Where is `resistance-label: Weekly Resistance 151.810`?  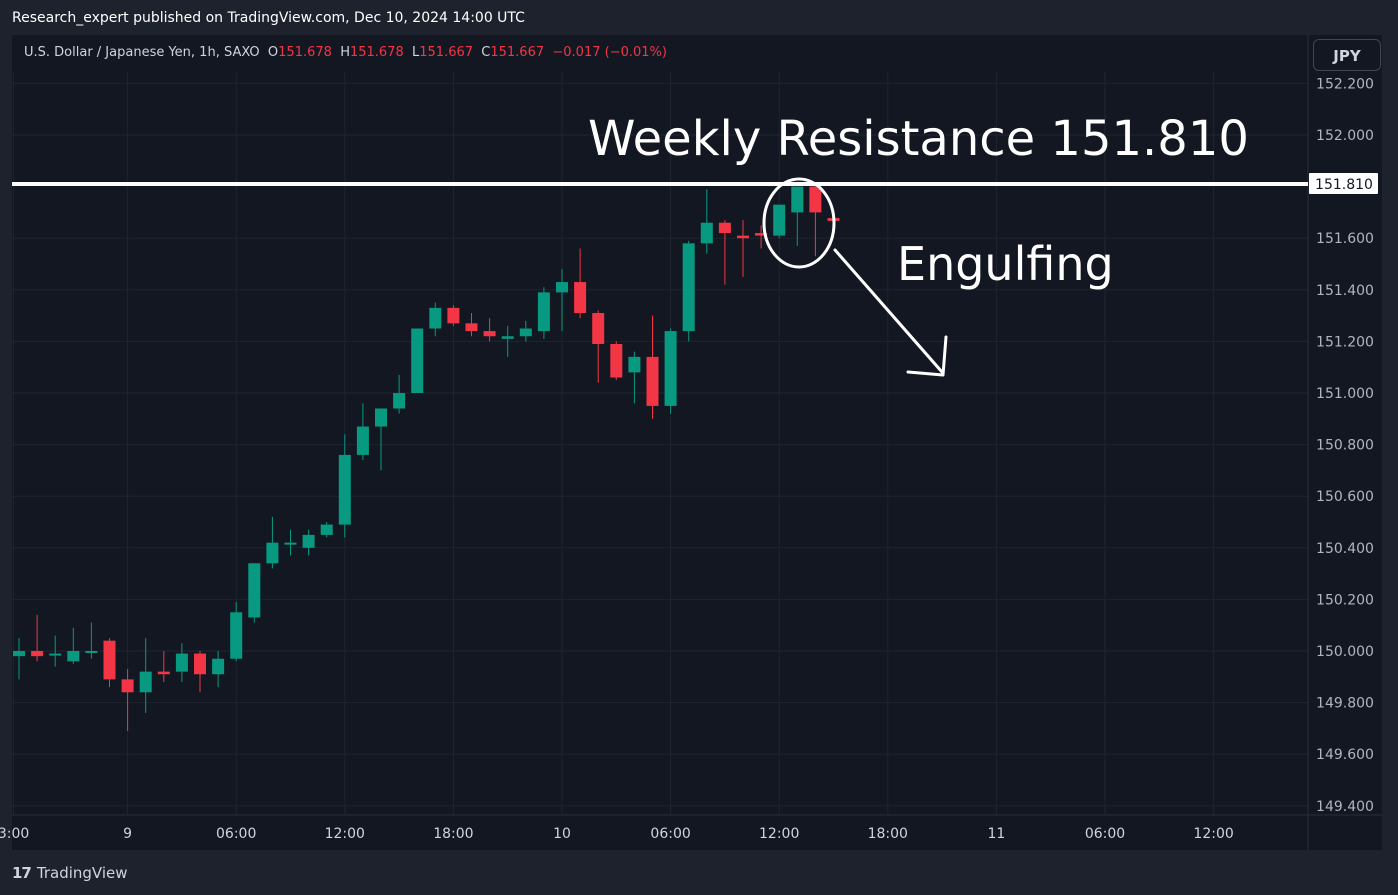 resistance-label: Weekly Resistance 151.810 is located at coordinates (918, 139).